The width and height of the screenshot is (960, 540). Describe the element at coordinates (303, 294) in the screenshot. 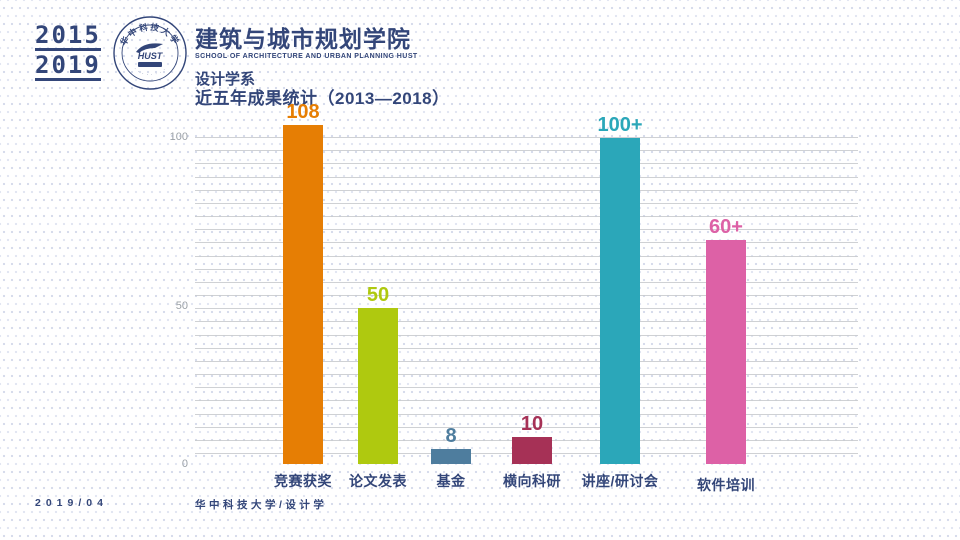

I see `bar-竞赛获奖` at that location.